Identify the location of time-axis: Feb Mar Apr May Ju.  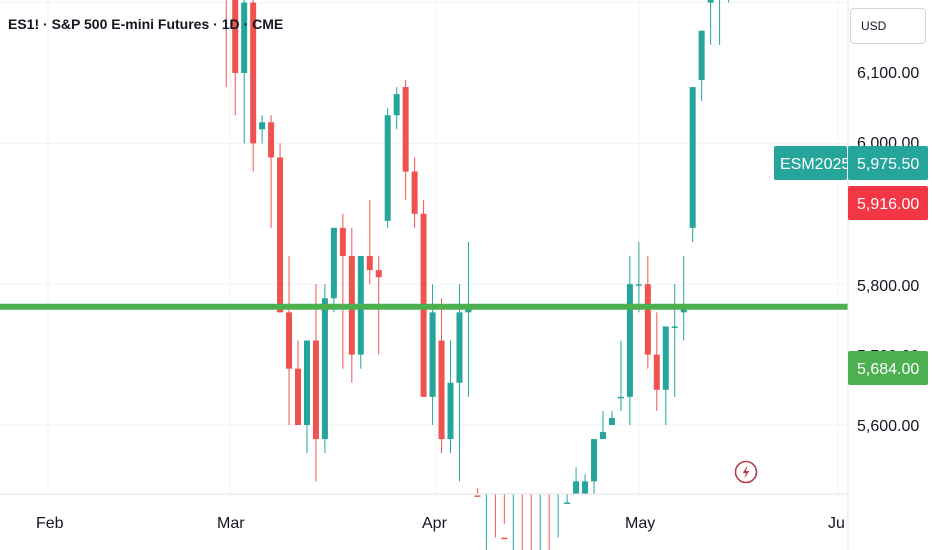
(424, 512).